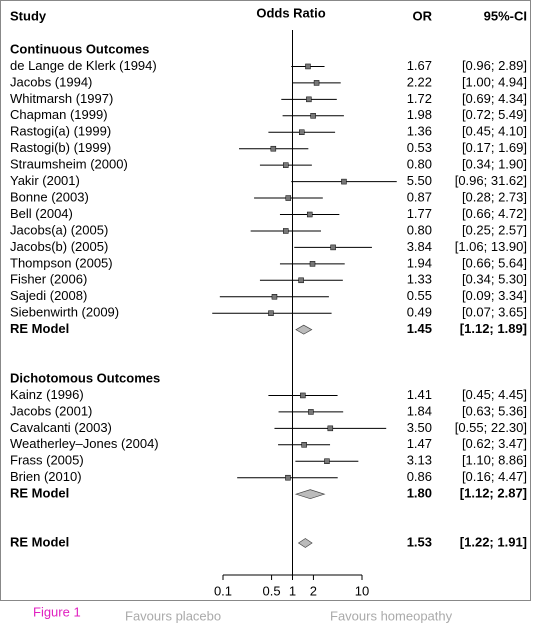 Image resolution: width=538 pixels, height=635 pixels. Describe the element at coordinates (272, 590) in the screenshot. I see `x-tick-label: 0.5` at that location.